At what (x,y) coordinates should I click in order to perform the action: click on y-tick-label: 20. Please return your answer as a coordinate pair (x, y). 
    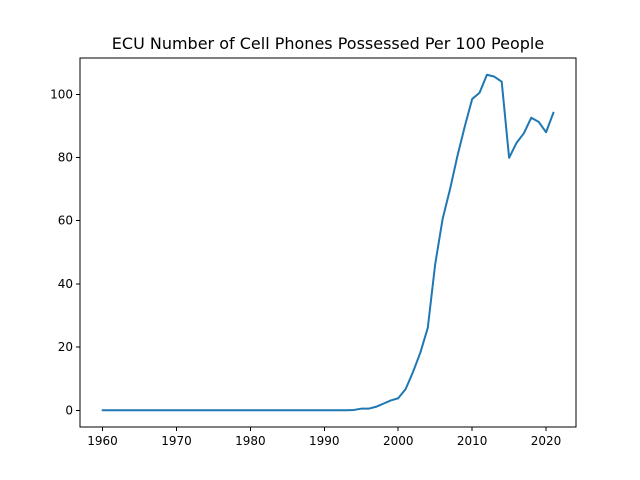
    Looking at the image, I should click on (65, 347).